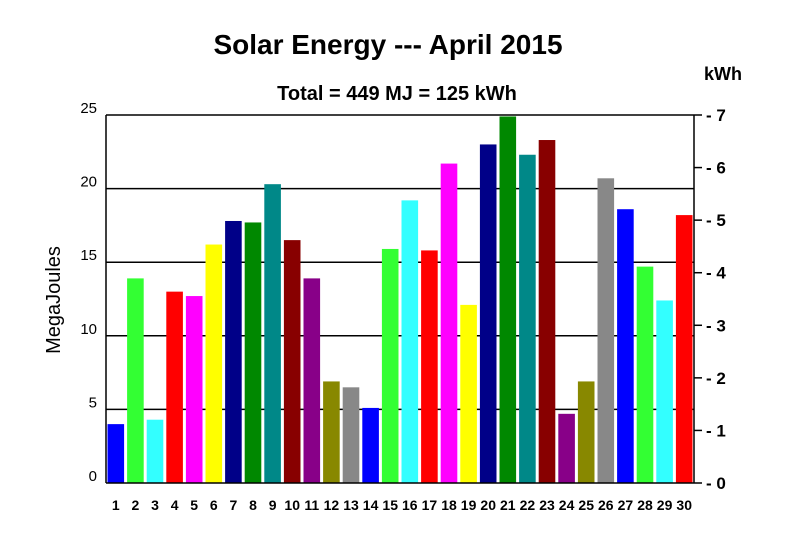  What do you see at coordinates (665, 505) in the screenshot?
I see `x-tick-label: 29` at bounding box center [665, 505].